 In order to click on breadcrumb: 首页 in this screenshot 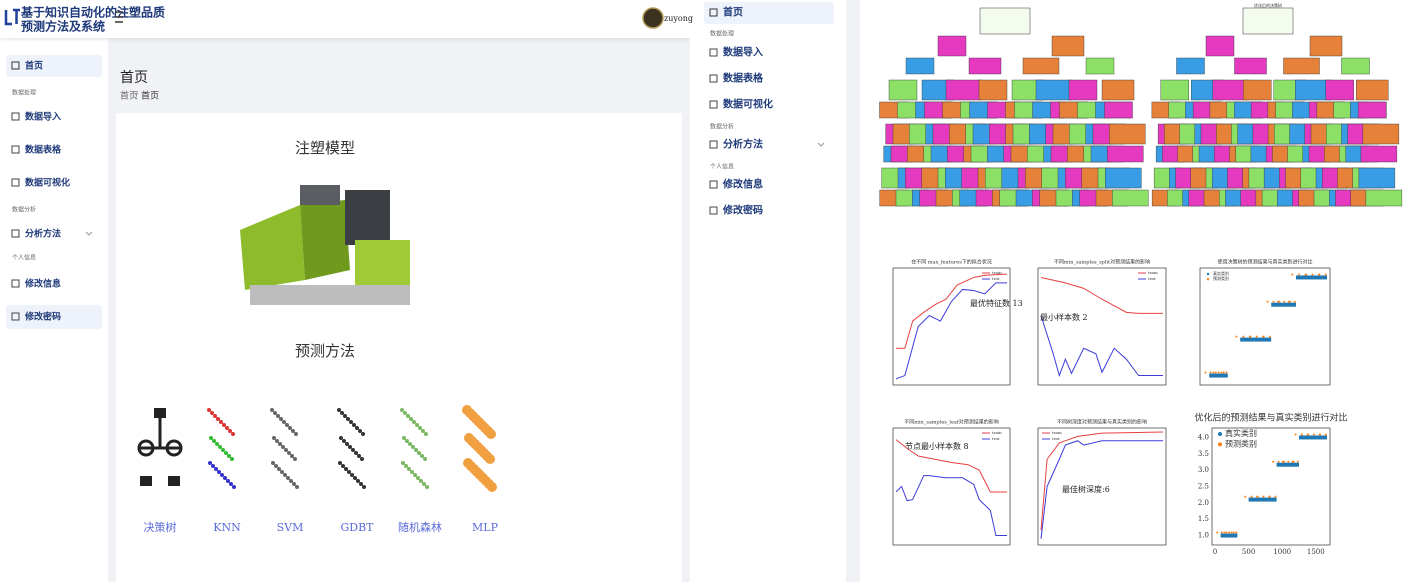, I will do `click(129, 96)`.